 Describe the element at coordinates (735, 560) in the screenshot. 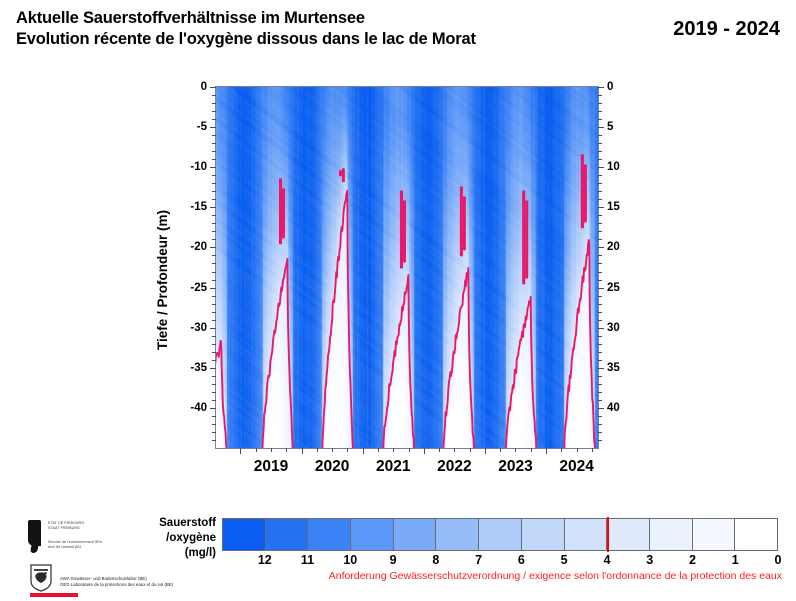

I see `colorbar-tick-label: 1` at that location.